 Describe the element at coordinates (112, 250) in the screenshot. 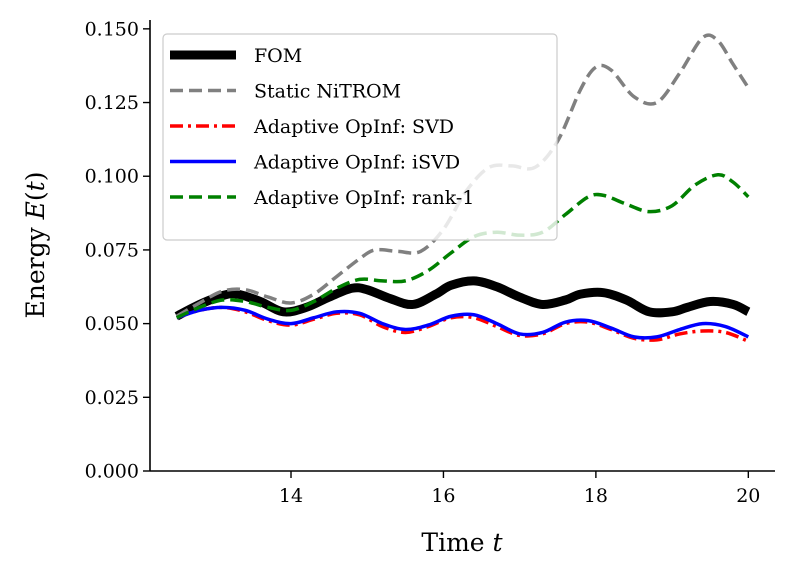

I see `y-tick-label: 0.075` at that location.